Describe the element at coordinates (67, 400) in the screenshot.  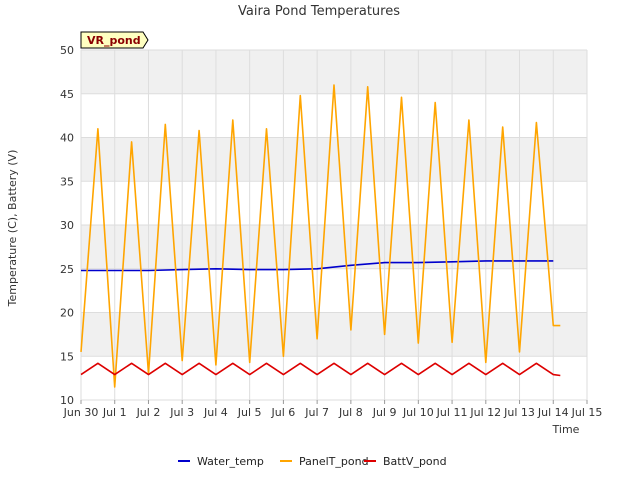
I see `y-tick-label: 10` at that location.